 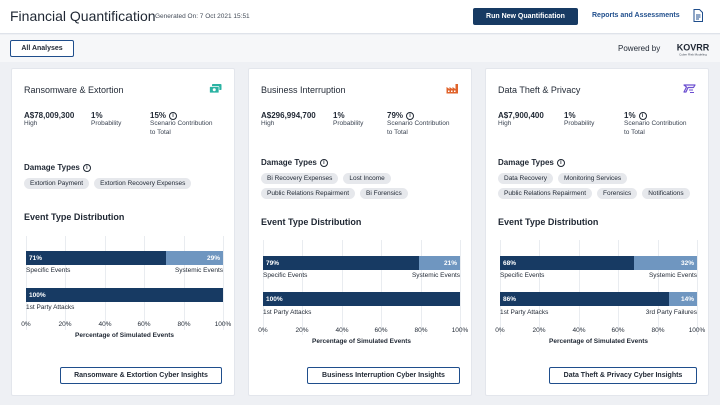 I want to click on damage-type-chip: Lost Income, so click(x=367, y=178).